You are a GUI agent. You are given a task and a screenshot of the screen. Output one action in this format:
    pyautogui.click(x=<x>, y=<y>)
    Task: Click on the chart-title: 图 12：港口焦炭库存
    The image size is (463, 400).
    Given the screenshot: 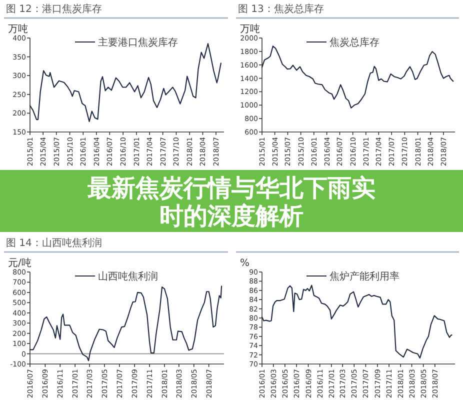 What is the action you would take?
    pyautogui.click(x=54, y=9)
    